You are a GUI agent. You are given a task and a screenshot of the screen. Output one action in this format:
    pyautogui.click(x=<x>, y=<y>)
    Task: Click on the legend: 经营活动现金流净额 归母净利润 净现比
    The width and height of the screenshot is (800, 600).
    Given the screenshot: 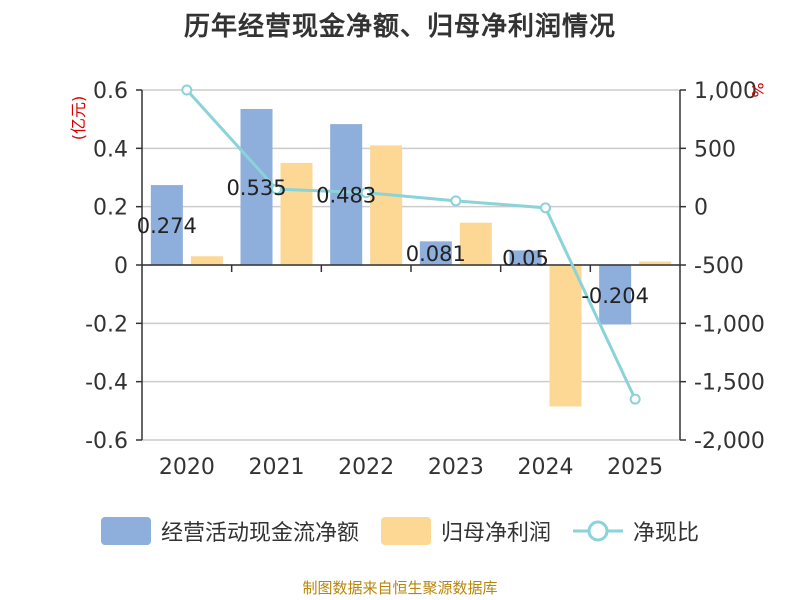 What is the action you would take?
    pyautogui.click(x=400, y=531)
    